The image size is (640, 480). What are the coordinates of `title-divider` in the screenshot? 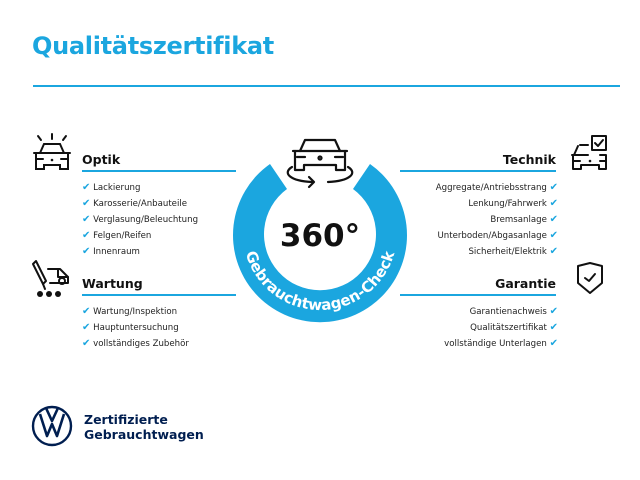 It's located at (326, 86).